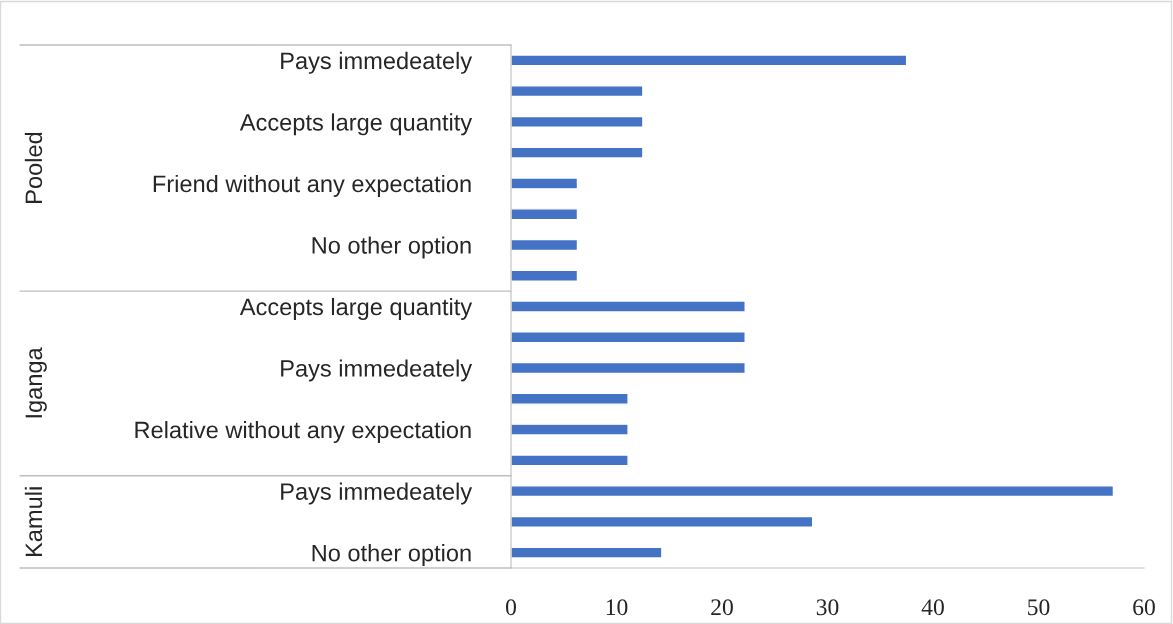 This screenshot has height=624, width=1173. Describe the element at coordinates (511, 607) in the screenshot. I see `x-tick-label: 0` at that location.